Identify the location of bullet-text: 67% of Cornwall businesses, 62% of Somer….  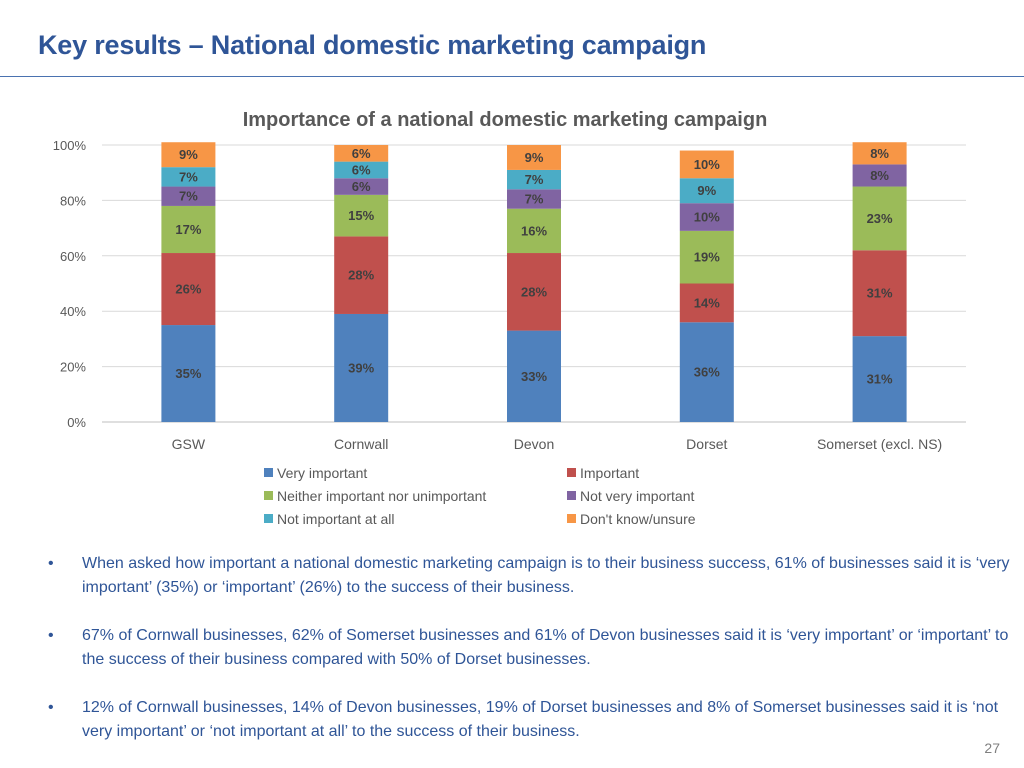
(545, 647).